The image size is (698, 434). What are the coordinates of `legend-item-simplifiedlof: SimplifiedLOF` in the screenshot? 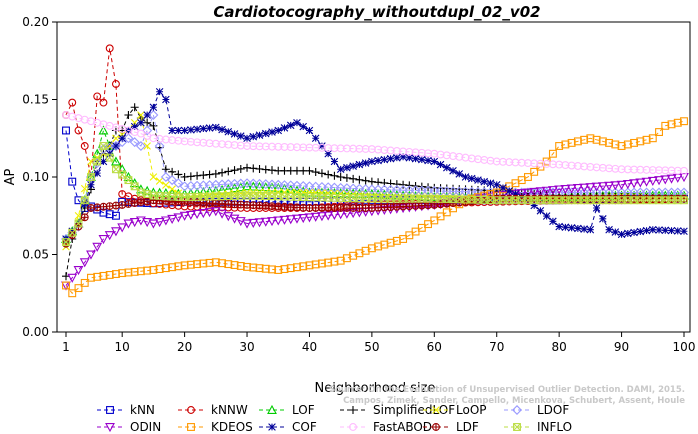 It's located at (397, 410).